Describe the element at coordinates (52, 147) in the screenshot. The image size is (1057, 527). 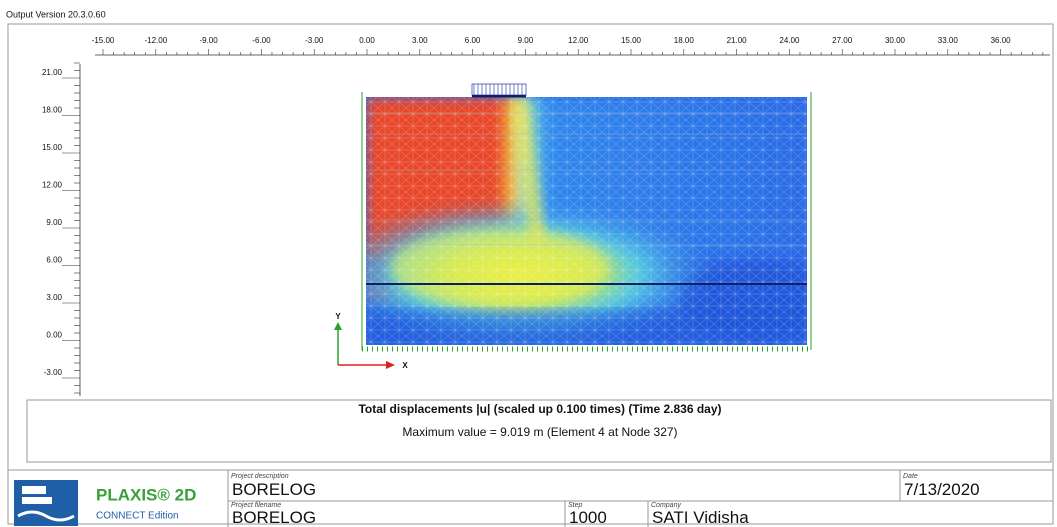
I see `y-tick-label: 15.00` at that location.